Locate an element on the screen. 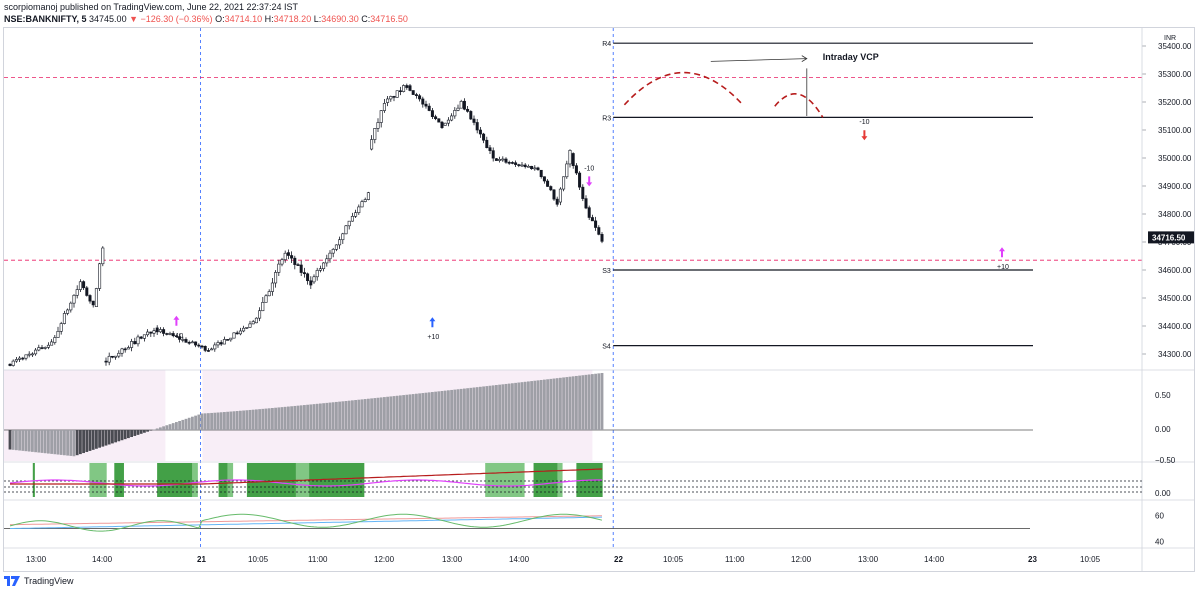  brand-name: TradingView is located at coordinates (49, 581).